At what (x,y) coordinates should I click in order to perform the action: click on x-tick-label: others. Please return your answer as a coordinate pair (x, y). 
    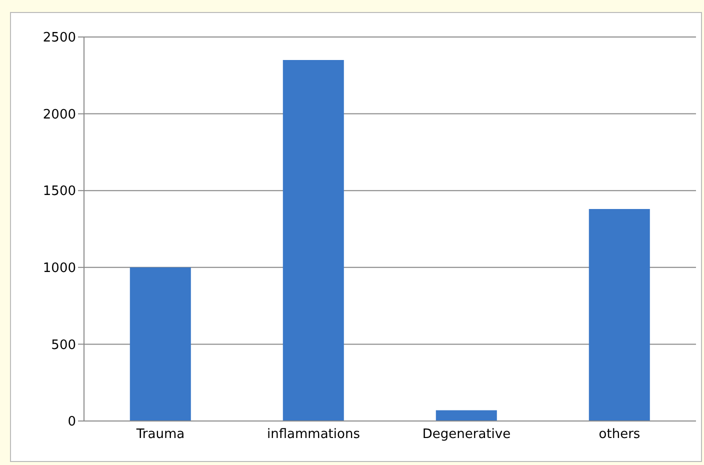
    Looking at the image, I should click on (619, 434).